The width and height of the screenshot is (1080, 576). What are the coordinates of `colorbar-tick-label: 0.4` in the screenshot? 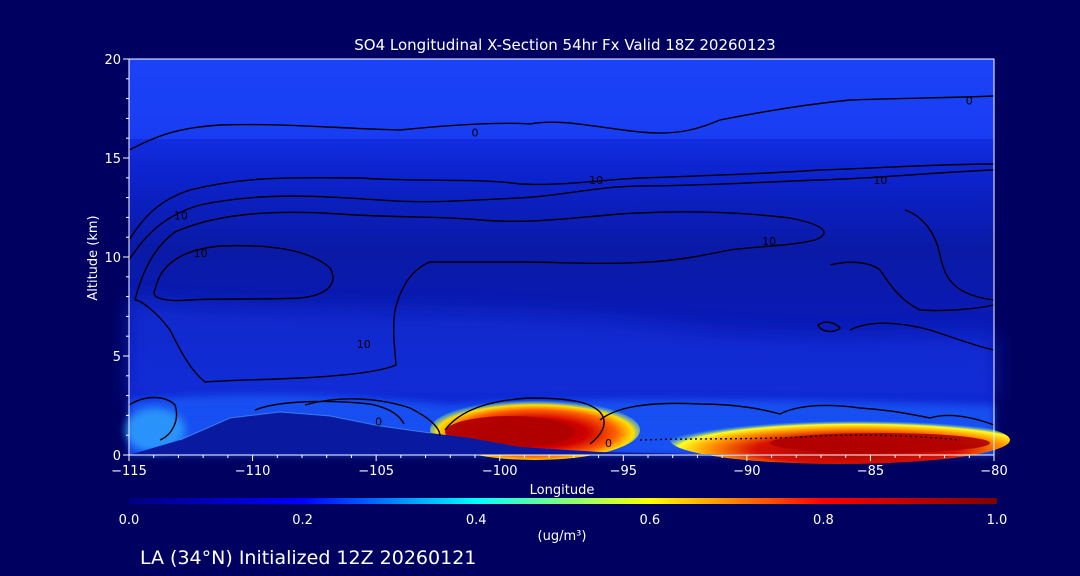 It's located at (476, 520).